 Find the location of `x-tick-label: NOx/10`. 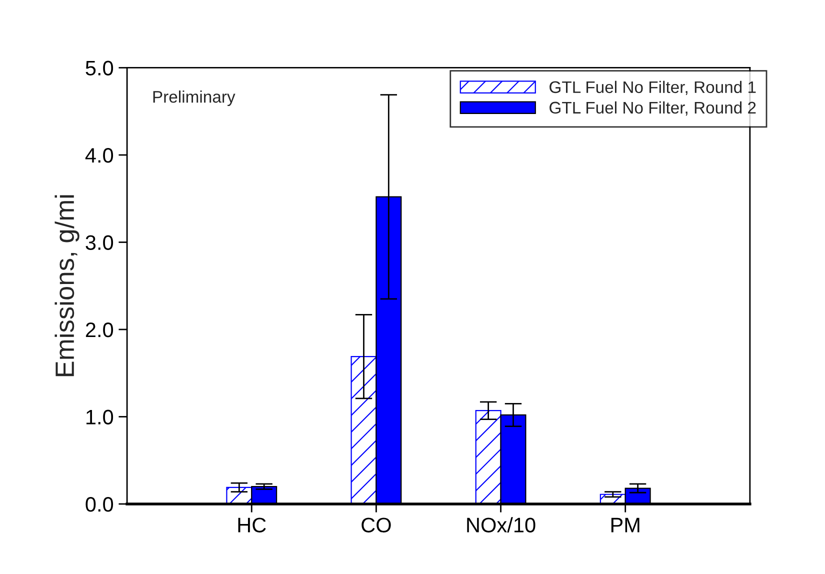

x-tick-label: NOx/10 is located at coordinates (501, 524).